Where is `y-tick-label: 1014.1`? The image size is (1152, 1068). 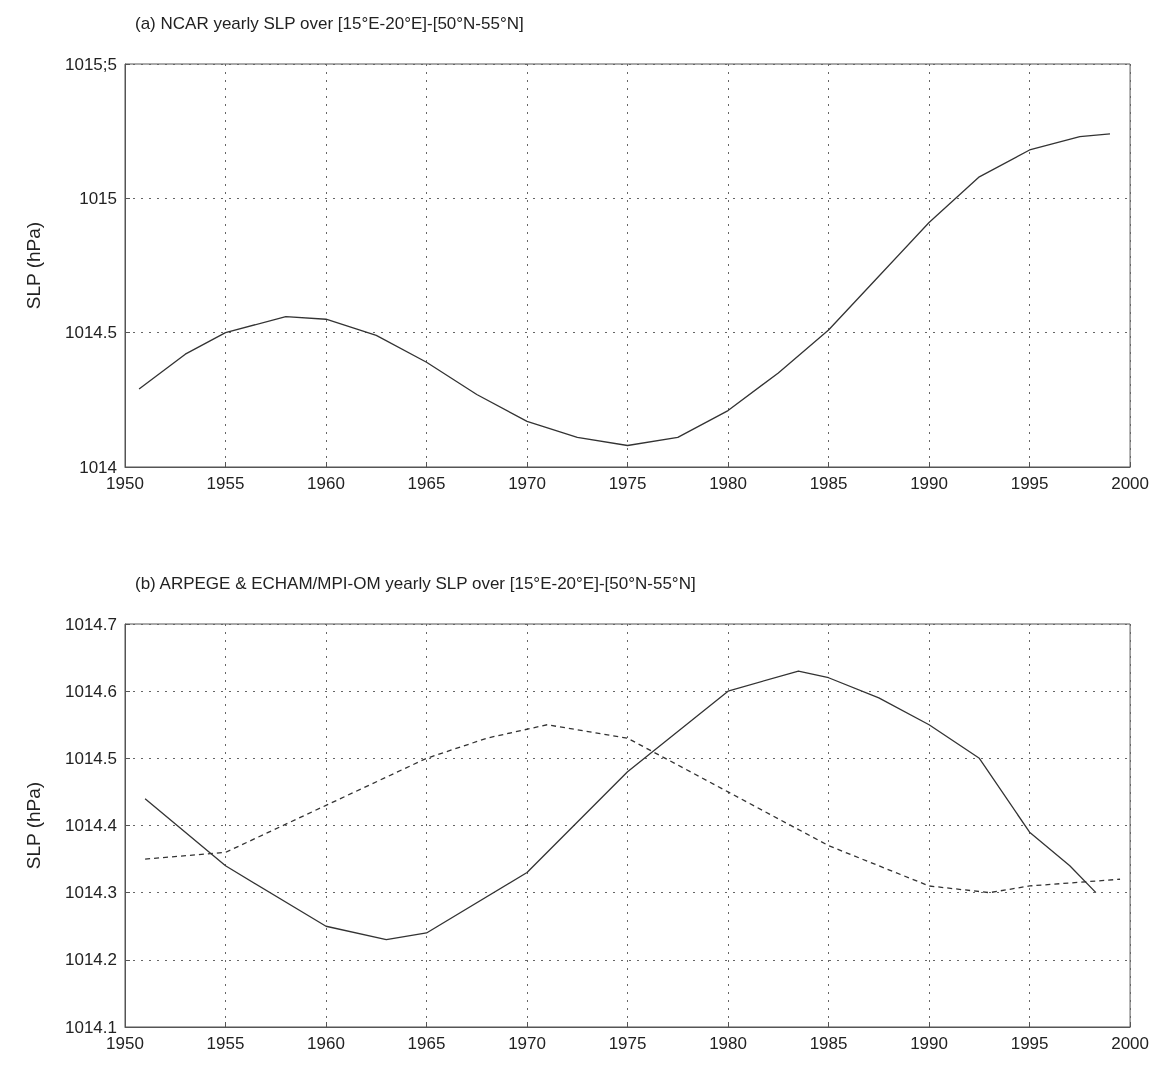 y-tick-label: 1014.1 is located at coordinates (91, 1027).